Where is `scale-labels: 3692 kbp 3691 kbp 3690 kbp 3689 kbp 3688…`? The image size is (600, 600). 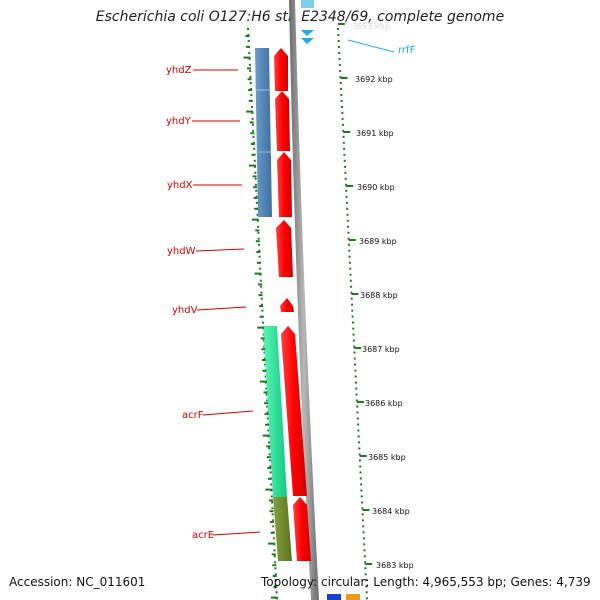
scale-labels: 3692 kbp 3691 kbp 3690 kbp 3689 kbp 3688… is located at coordinates (384, 322).